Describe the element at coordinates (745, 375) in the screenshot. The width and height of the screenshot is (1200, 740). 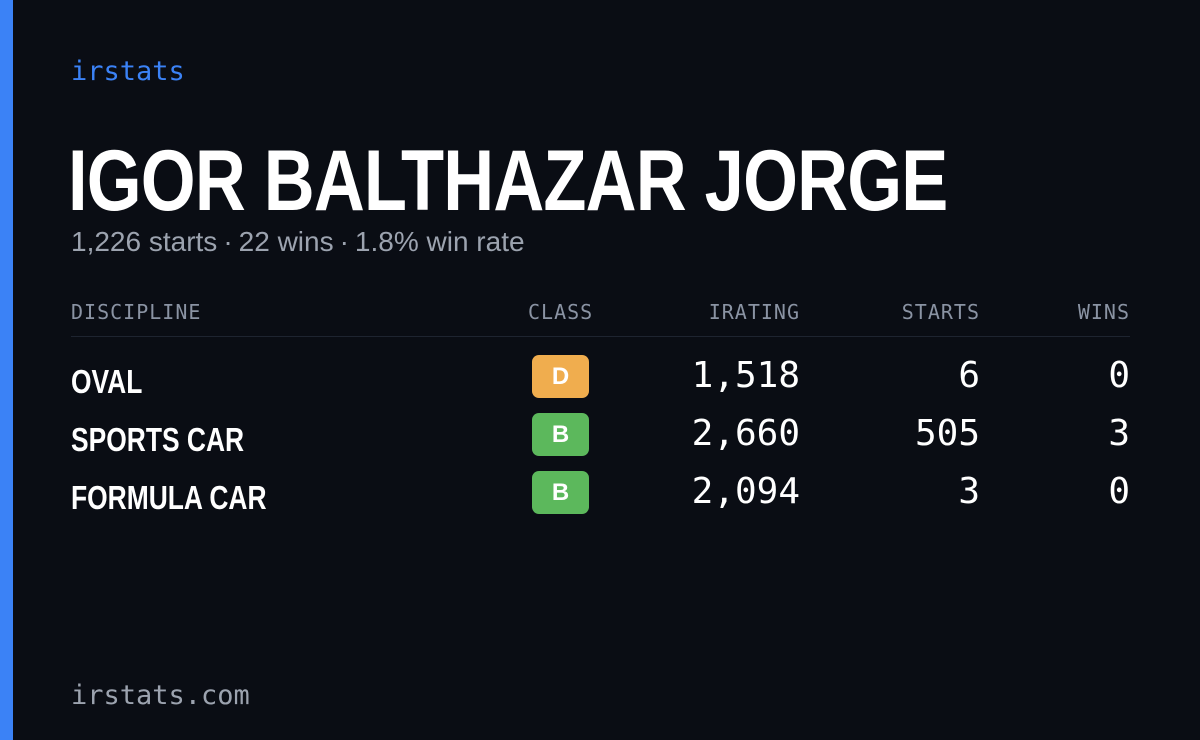
I see `irating-value: 1,518` at that location.